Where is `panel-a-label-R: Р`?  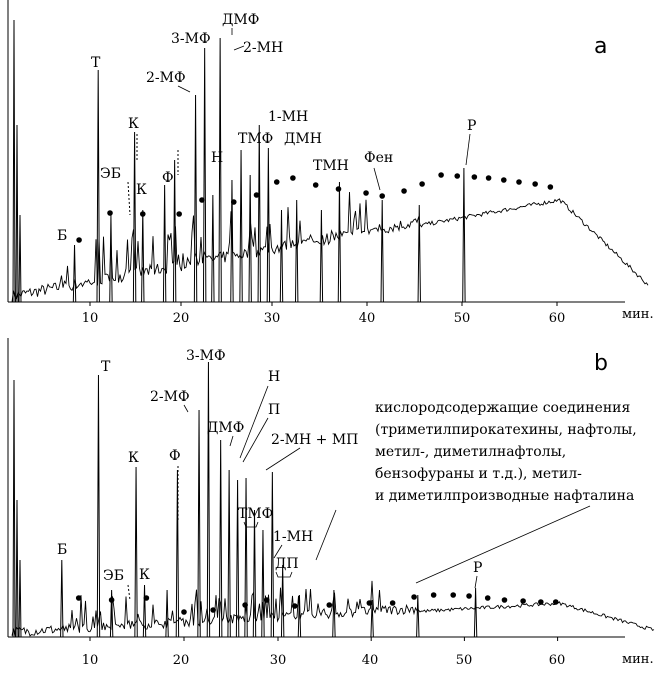 panel-a-label-R: Р is located at coordinates (471, 126).